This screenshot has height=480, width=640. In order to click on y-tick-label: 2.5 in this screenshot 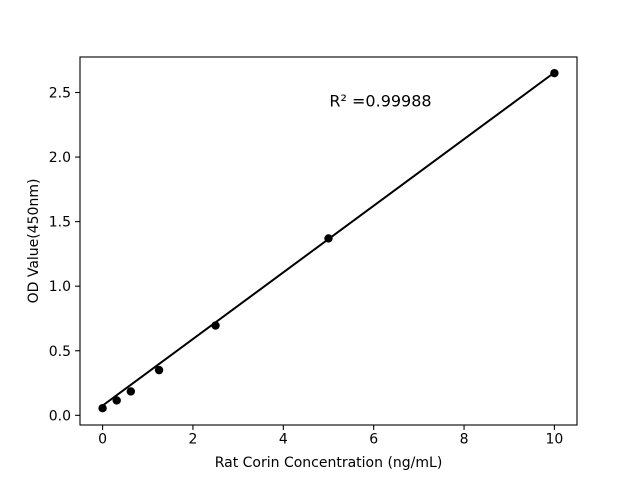, I will do `click(60, 94)`.